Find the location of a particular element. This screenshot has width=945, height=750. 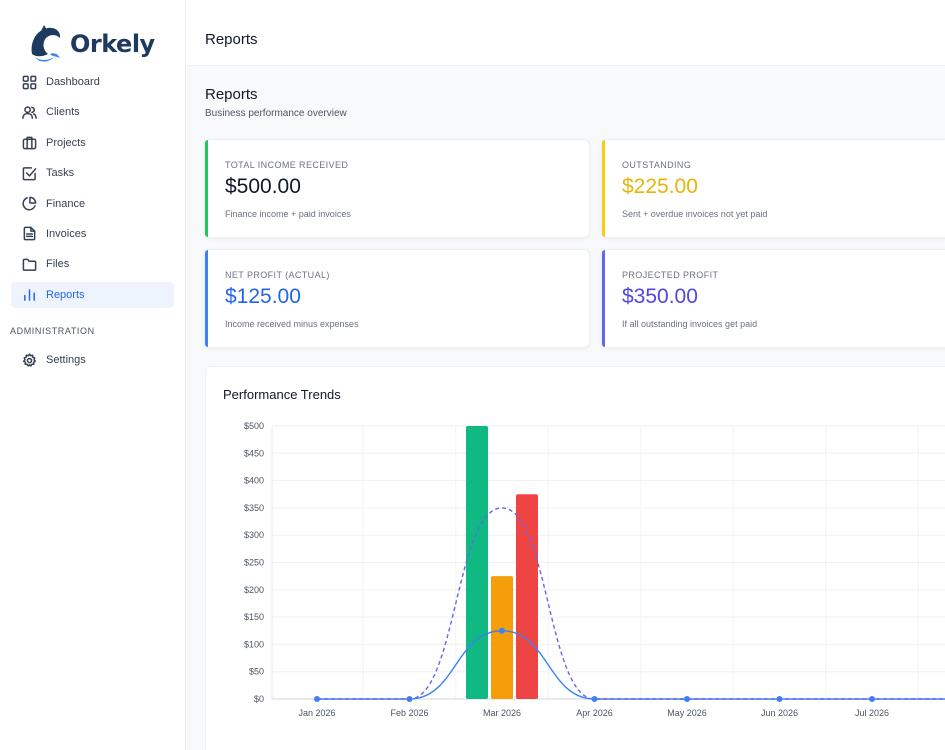

sidebar-item-settings: Settings is located at coordinates (92, 360).